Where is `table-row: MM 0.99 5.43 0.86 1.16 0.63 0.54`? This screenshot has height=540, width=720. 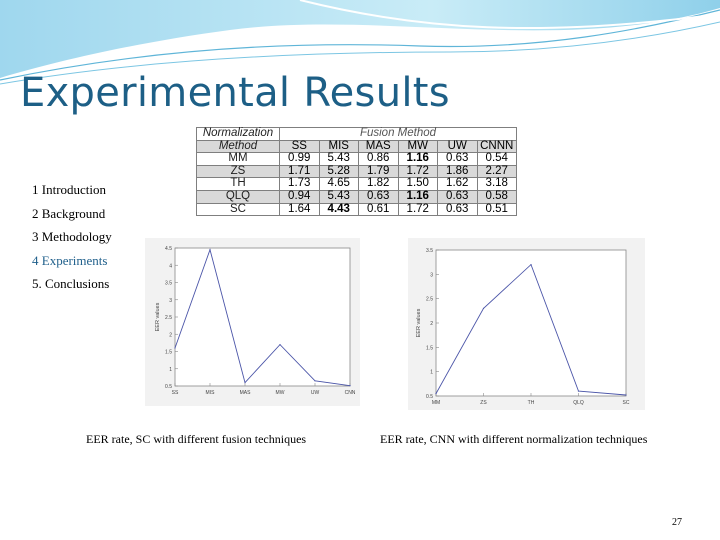
table-row: MM 0.99 5.43 0.86 1.16 0.63 0.54 is located at coordinates (356, 159).